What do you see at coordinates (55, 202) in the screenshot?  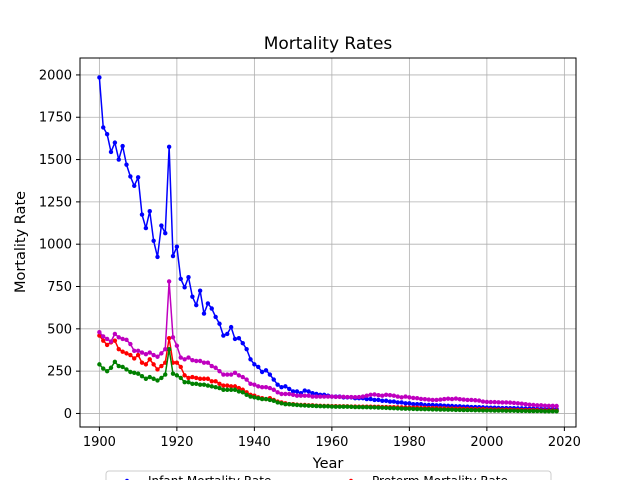 I see `y-tick-label: 1250` at bounding box center [55, 202].